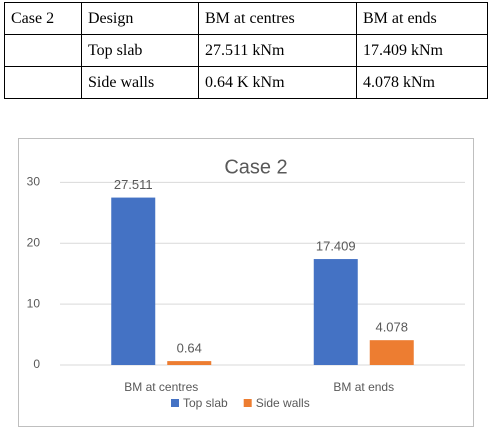 The height and width of the screenshot is (434, 493). What do you see at coordinates (34, 242) in the screenshot?
I see `y-tick-label: 20` at bounding box center [34, 242].